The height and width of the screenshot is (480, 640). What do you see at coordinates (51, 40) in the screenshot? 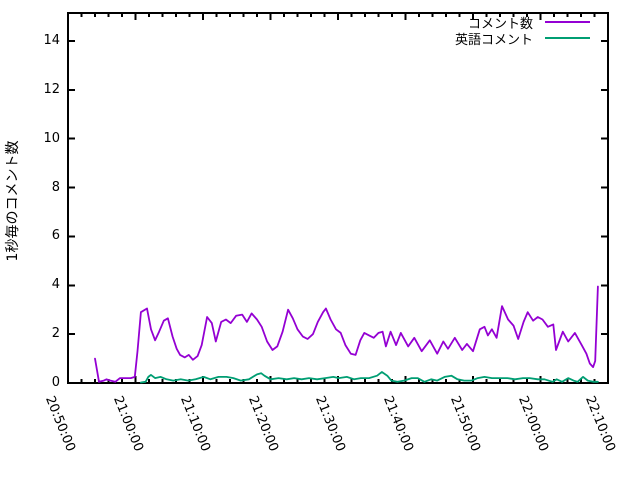
I see `y-tick-label: 14` at bounding box center [51, 40].